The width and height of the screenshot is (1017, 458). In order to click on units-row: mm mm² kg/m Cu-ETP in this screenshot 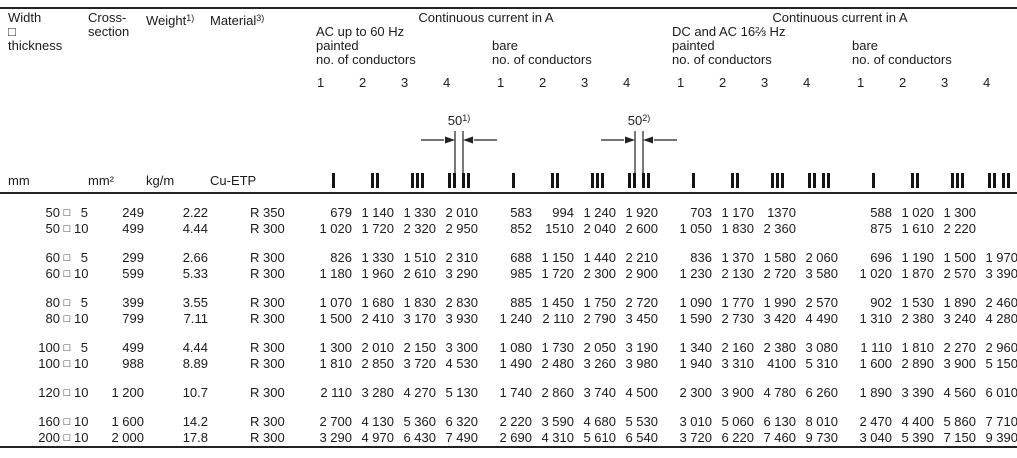, I will do `click(508, 177)`.